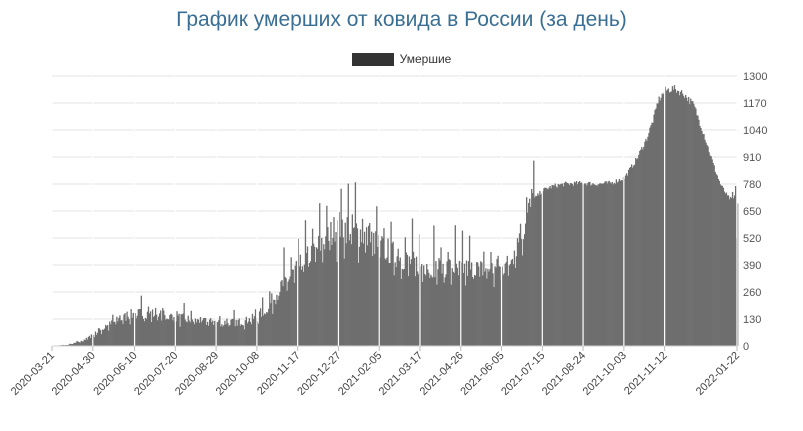 This screenshot has width=803, height=431. I want to click on legend: Умершие, so click(401, 59).